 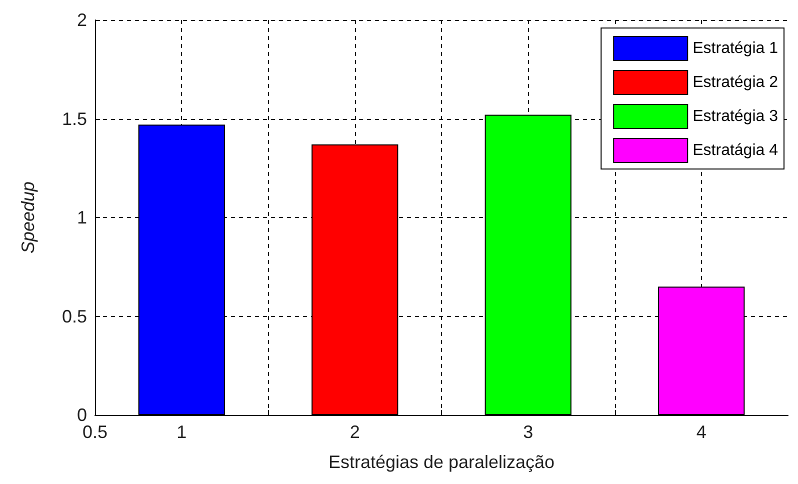 I want to click on y-tick-label: 1, so click(x=81, y=218).